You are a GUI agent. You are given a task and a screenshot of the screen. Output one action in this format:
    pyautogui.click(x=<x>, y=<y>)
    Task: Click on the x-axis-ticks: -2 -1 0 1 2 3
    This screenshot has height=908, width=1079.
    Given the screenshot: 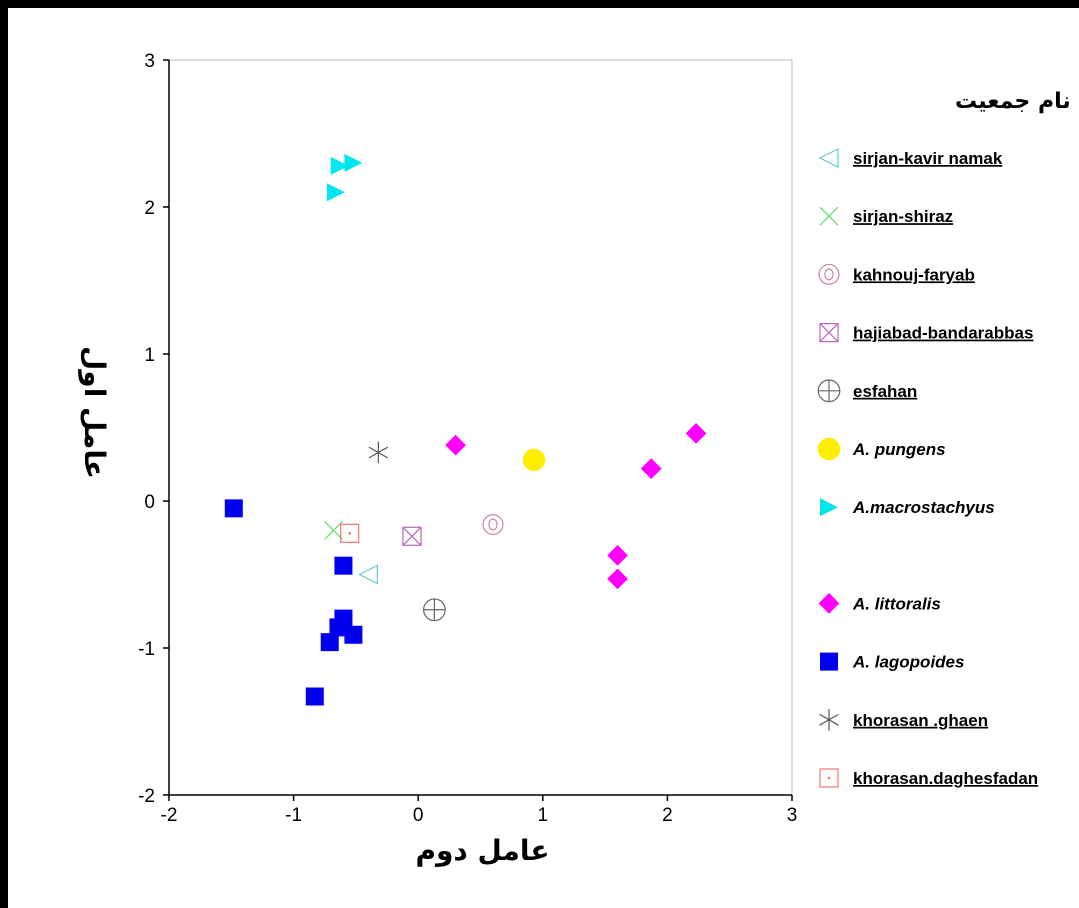 What is the action you would take?
    pyautogui.click(x=479, y=810)
    